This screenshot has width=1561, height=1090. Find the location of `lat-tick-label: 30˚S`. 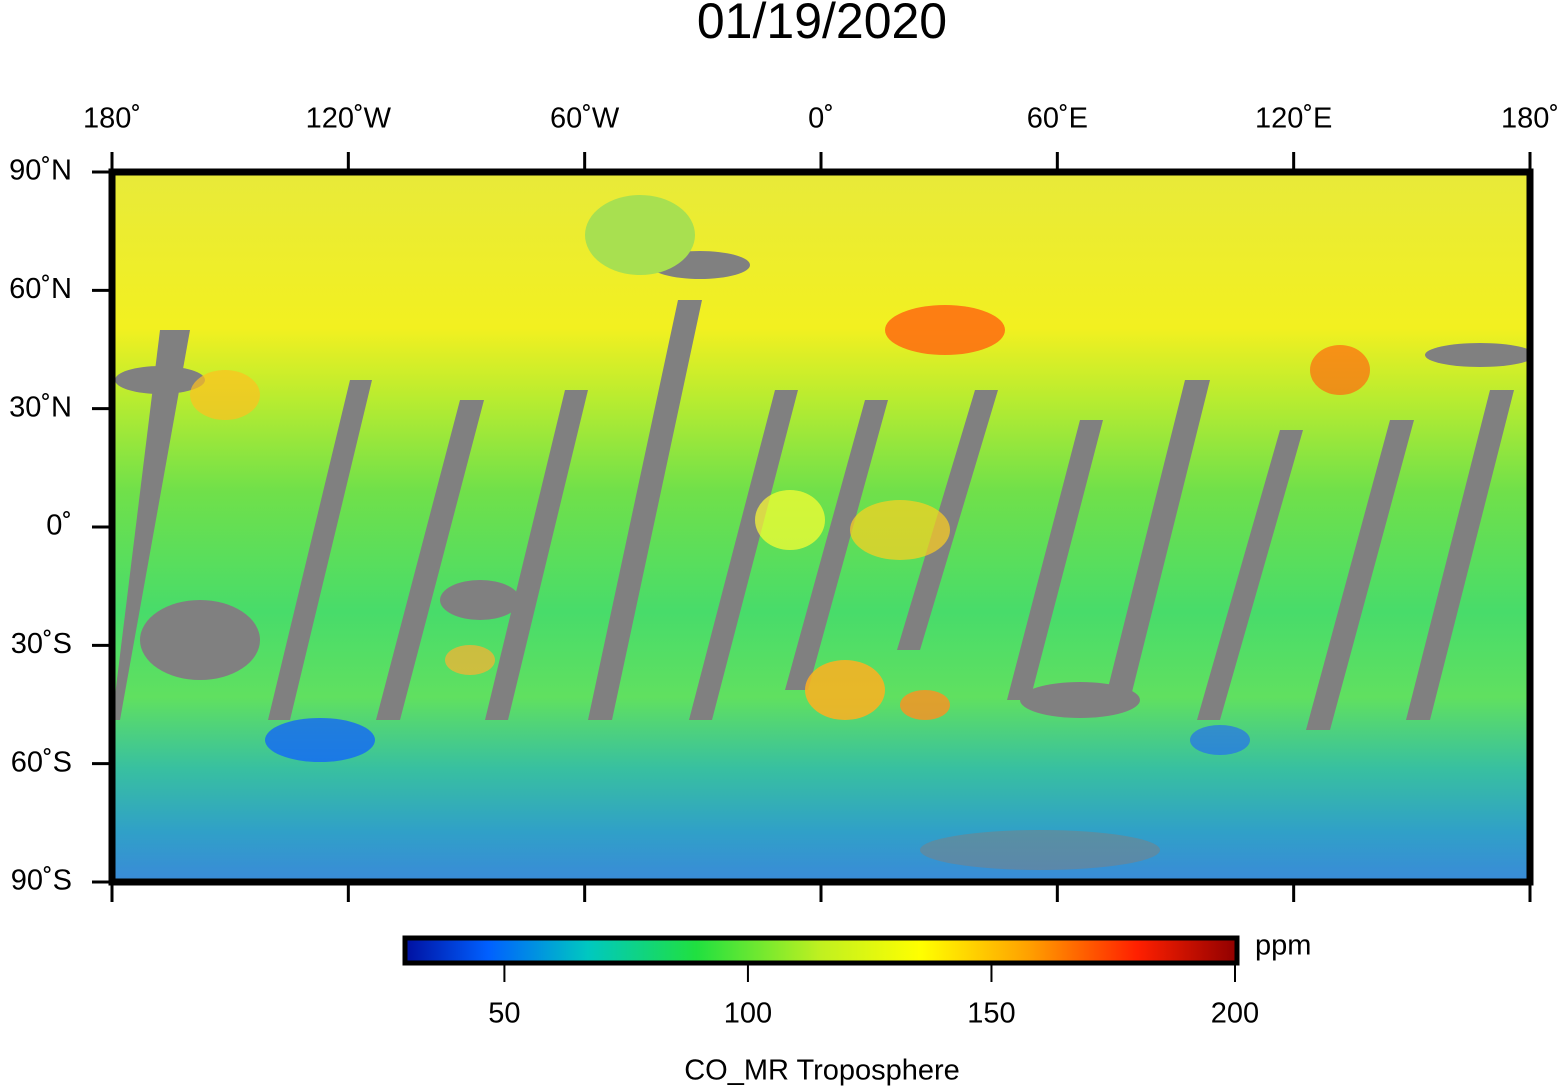

lat-tick-label: 30˚S is located at coordinates (41, 644).